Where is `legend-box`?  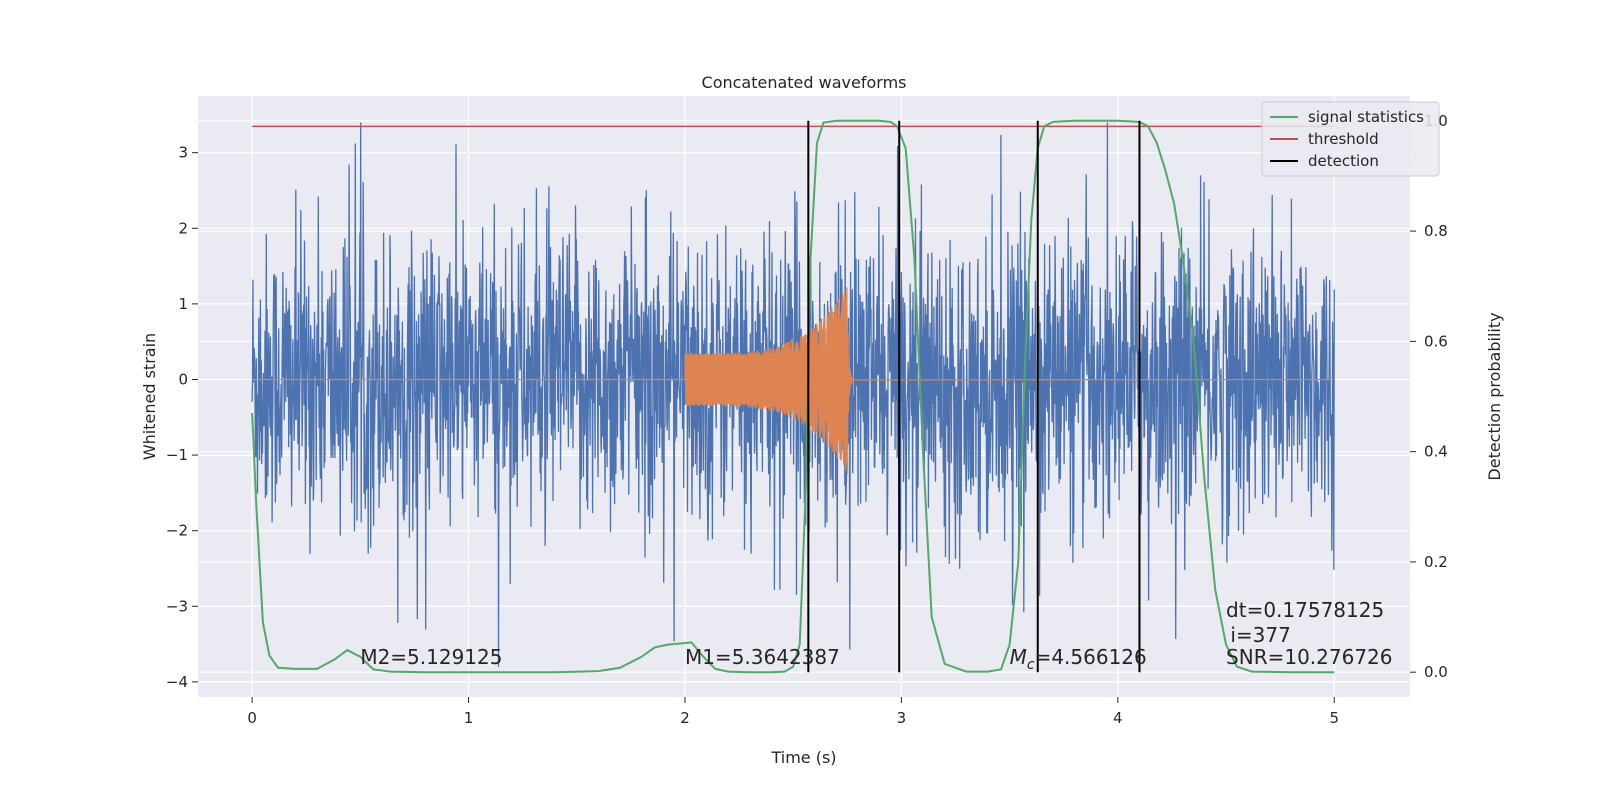
legend-box is located at coordinates (1350, 139).